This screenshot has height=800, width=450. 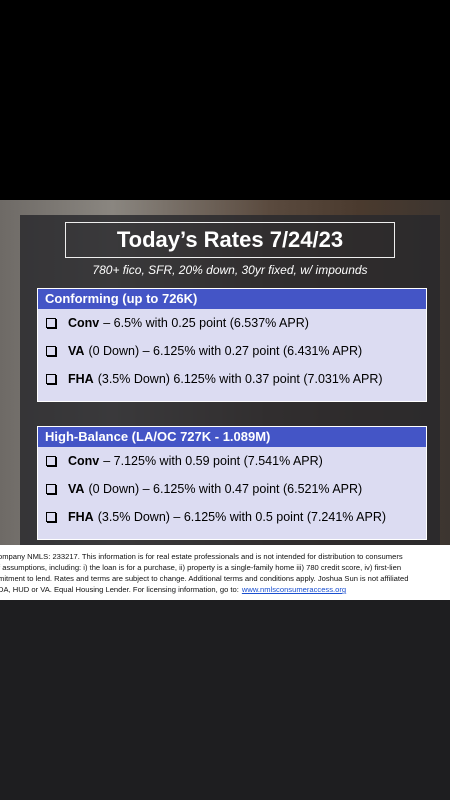 I want to click on section-heading: High-Balance (LA/OC 727K - 1.089M), so click(x=232, y=437).